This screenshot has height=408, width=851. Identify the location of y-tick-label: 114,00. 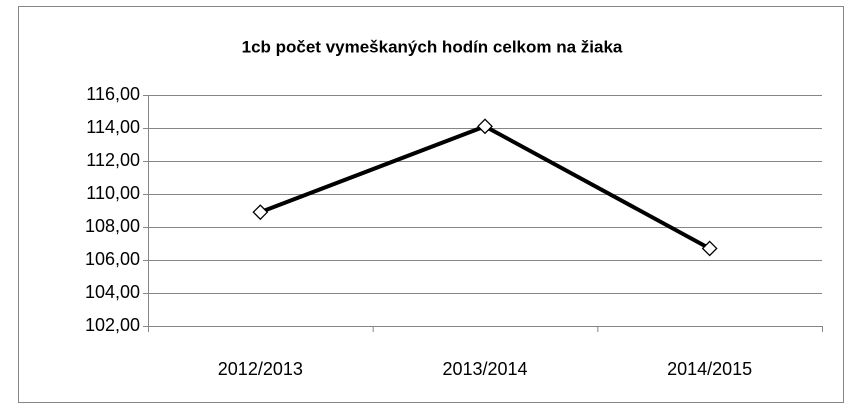
(113, 127).